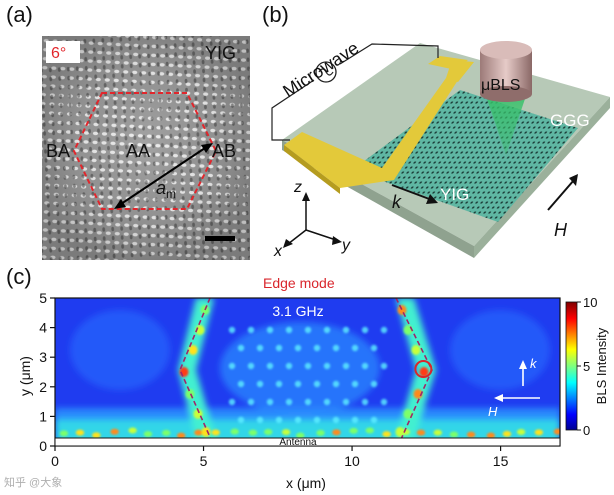  I want to click on x-axis-label: x (μm), so click(306, 483).